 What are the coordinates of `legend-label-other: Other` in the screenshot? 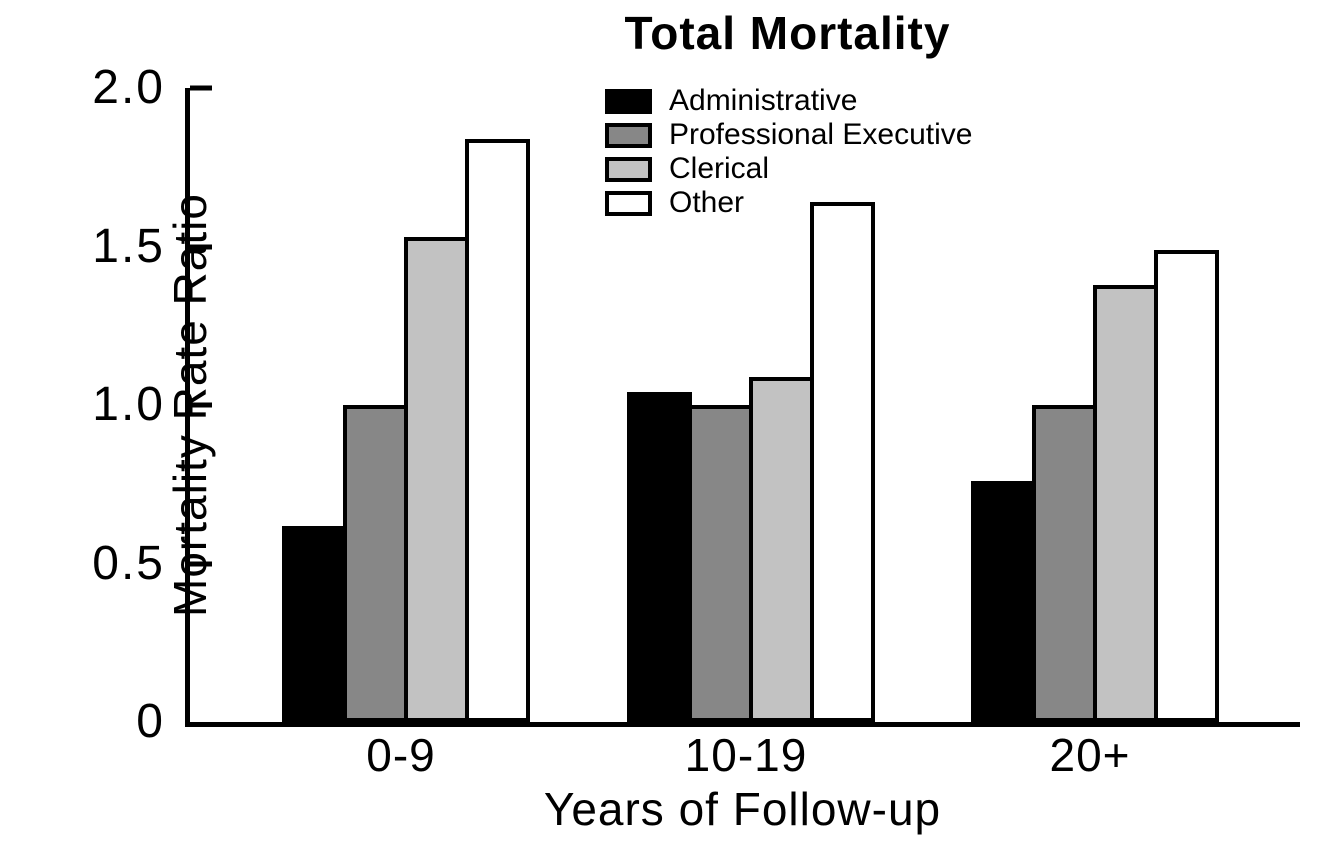 It's located at (707, 202).